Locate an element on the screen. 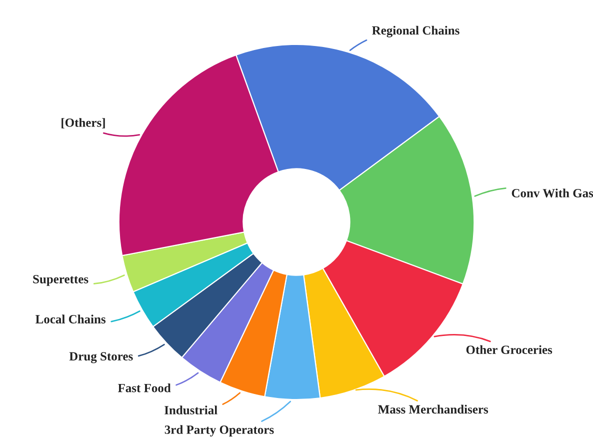 Image resolution: width=593 pixels, height=444 pixels. slice-label: Fast Food is located at coordinates (144, 387).